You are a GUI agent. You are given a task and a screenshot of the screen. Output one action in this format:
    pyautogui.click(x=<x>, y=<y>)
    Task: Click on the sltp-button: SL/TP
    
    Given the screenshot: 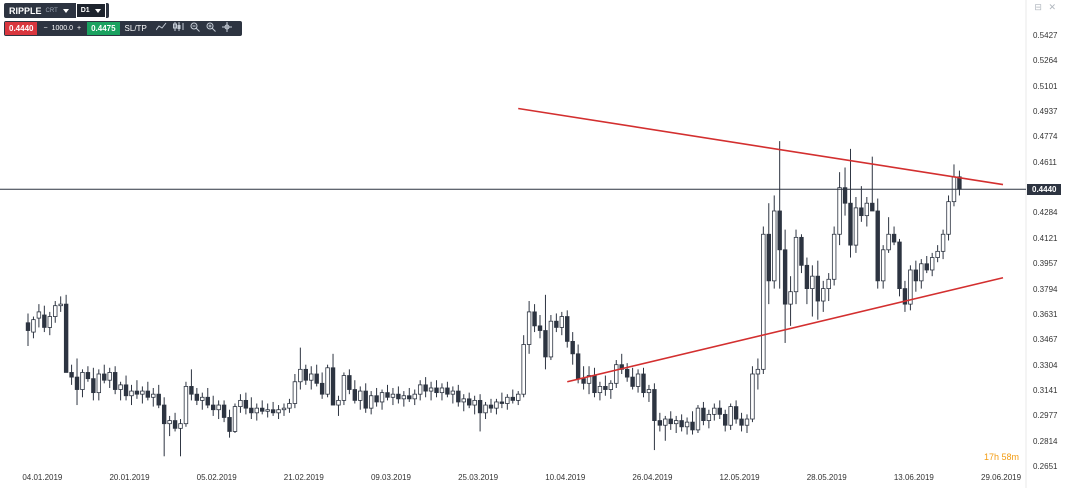 What is the action you would take?
    pyautogui.click(x=135, y=28)
    